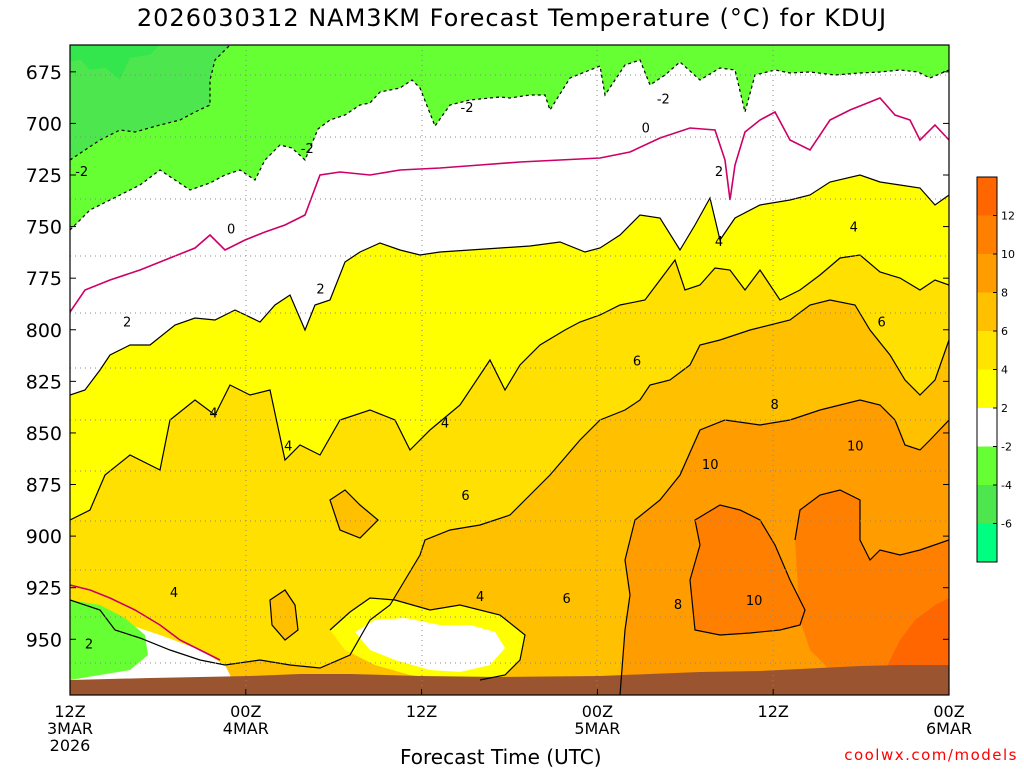  Describe the element at coordinates (109, 640) in the screenshot. I see `fill-left-surface-green` at that location.